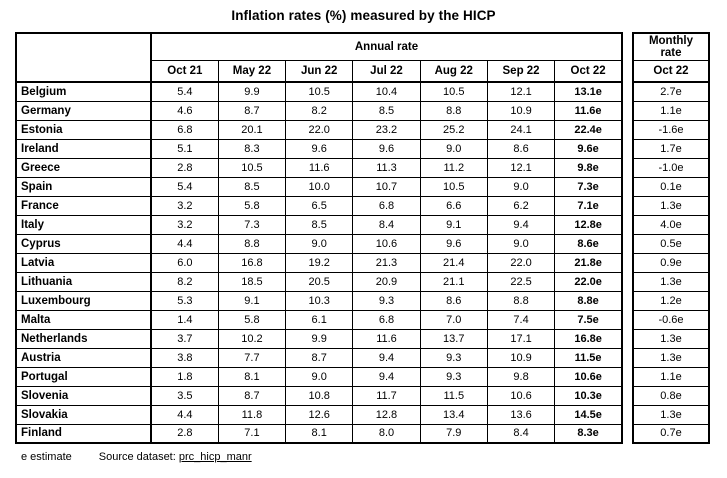 This screenshot has width=727, height=478. What do you see at coordinates (671, 148) in the screenshot?
I see `monthly-value-cell: 1.7e` at bounding box center [671, 148].